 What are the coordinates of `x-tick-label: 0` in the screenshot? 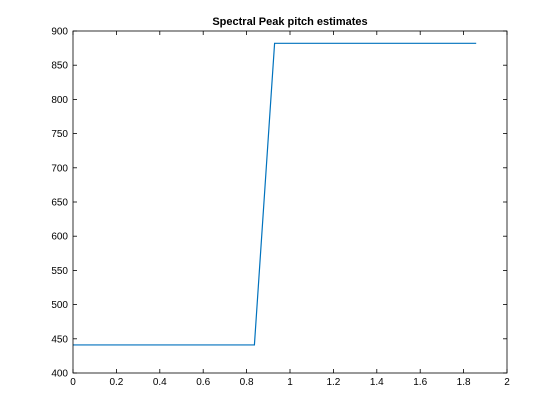 It's located at (73, 382).